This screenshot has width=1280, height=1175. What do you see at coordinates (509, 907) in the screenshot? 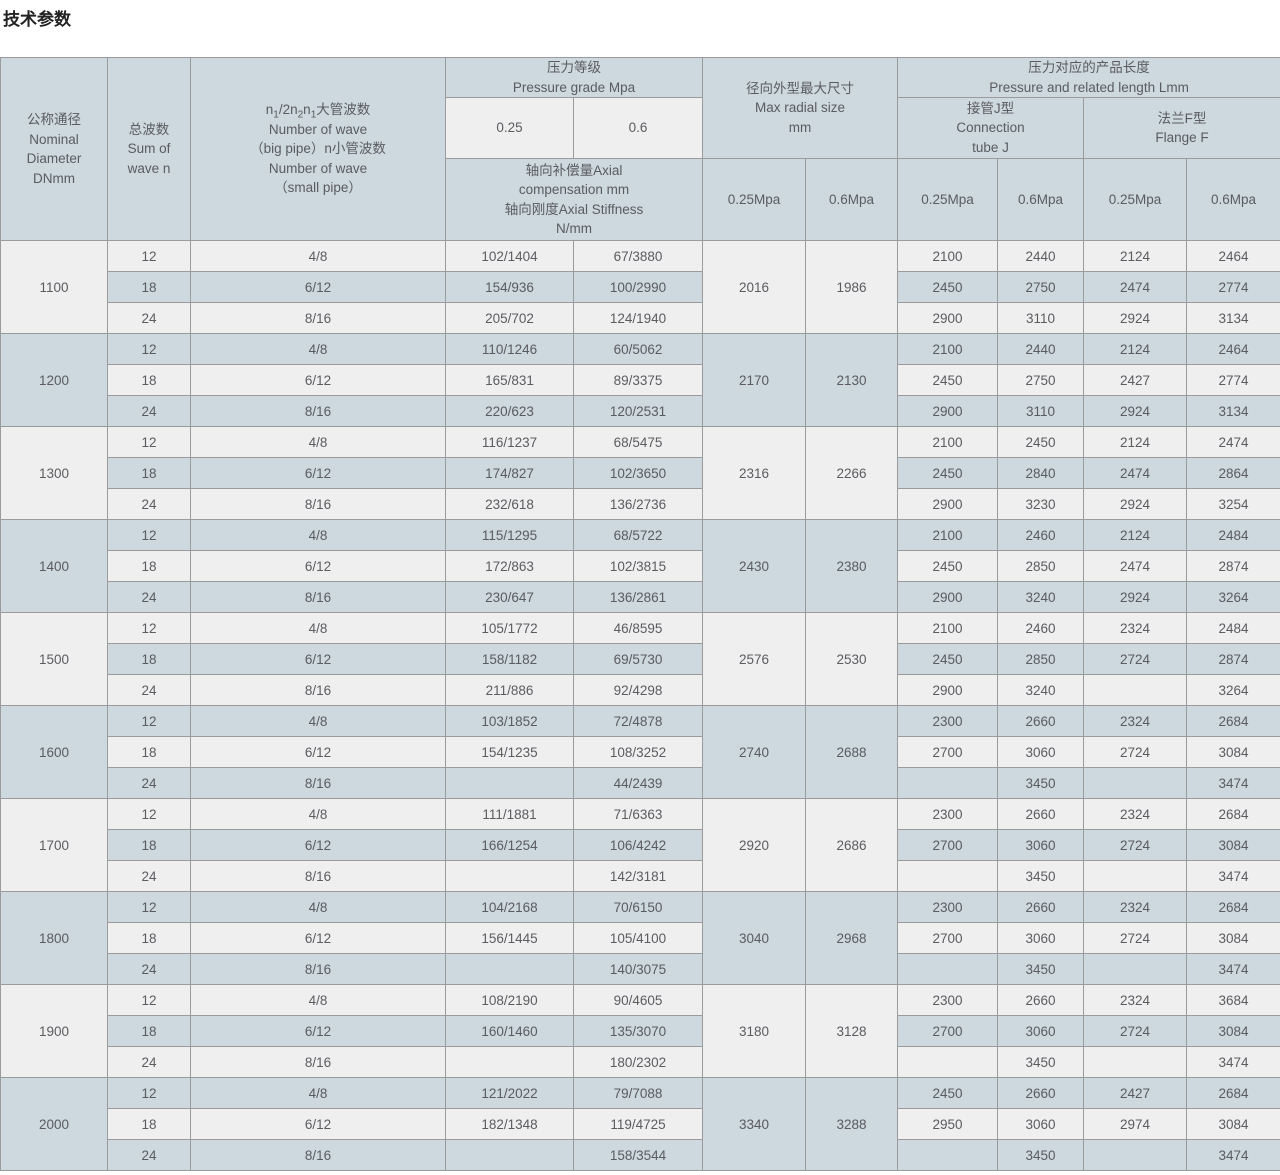
I see `axial-025-cell: 104/2168` at bounding box center [509, 907].